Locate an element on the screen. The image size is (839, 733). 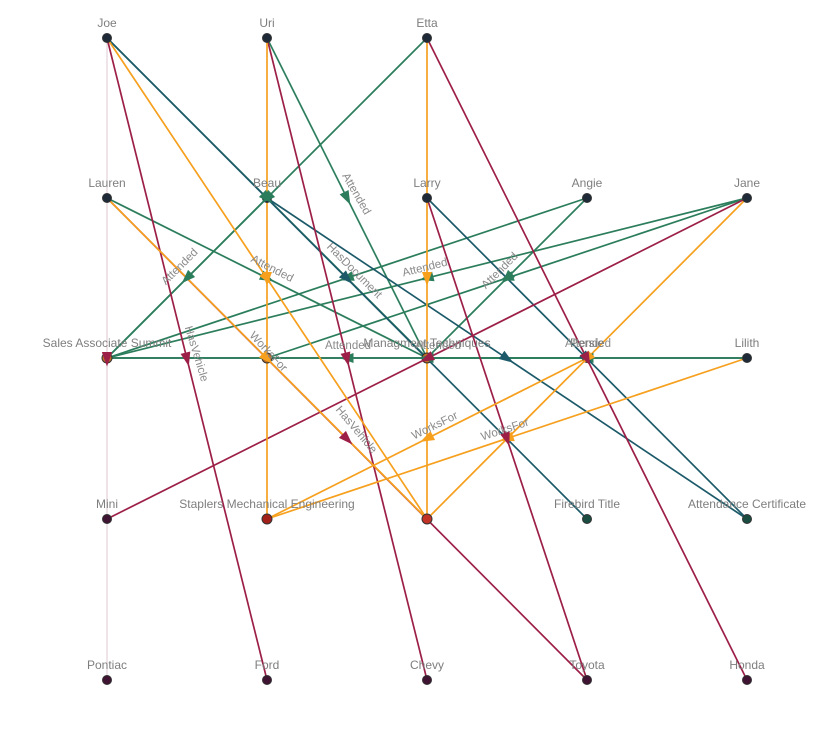
edge-label-beau-sas: Attended is located at coordinates (179, 266).